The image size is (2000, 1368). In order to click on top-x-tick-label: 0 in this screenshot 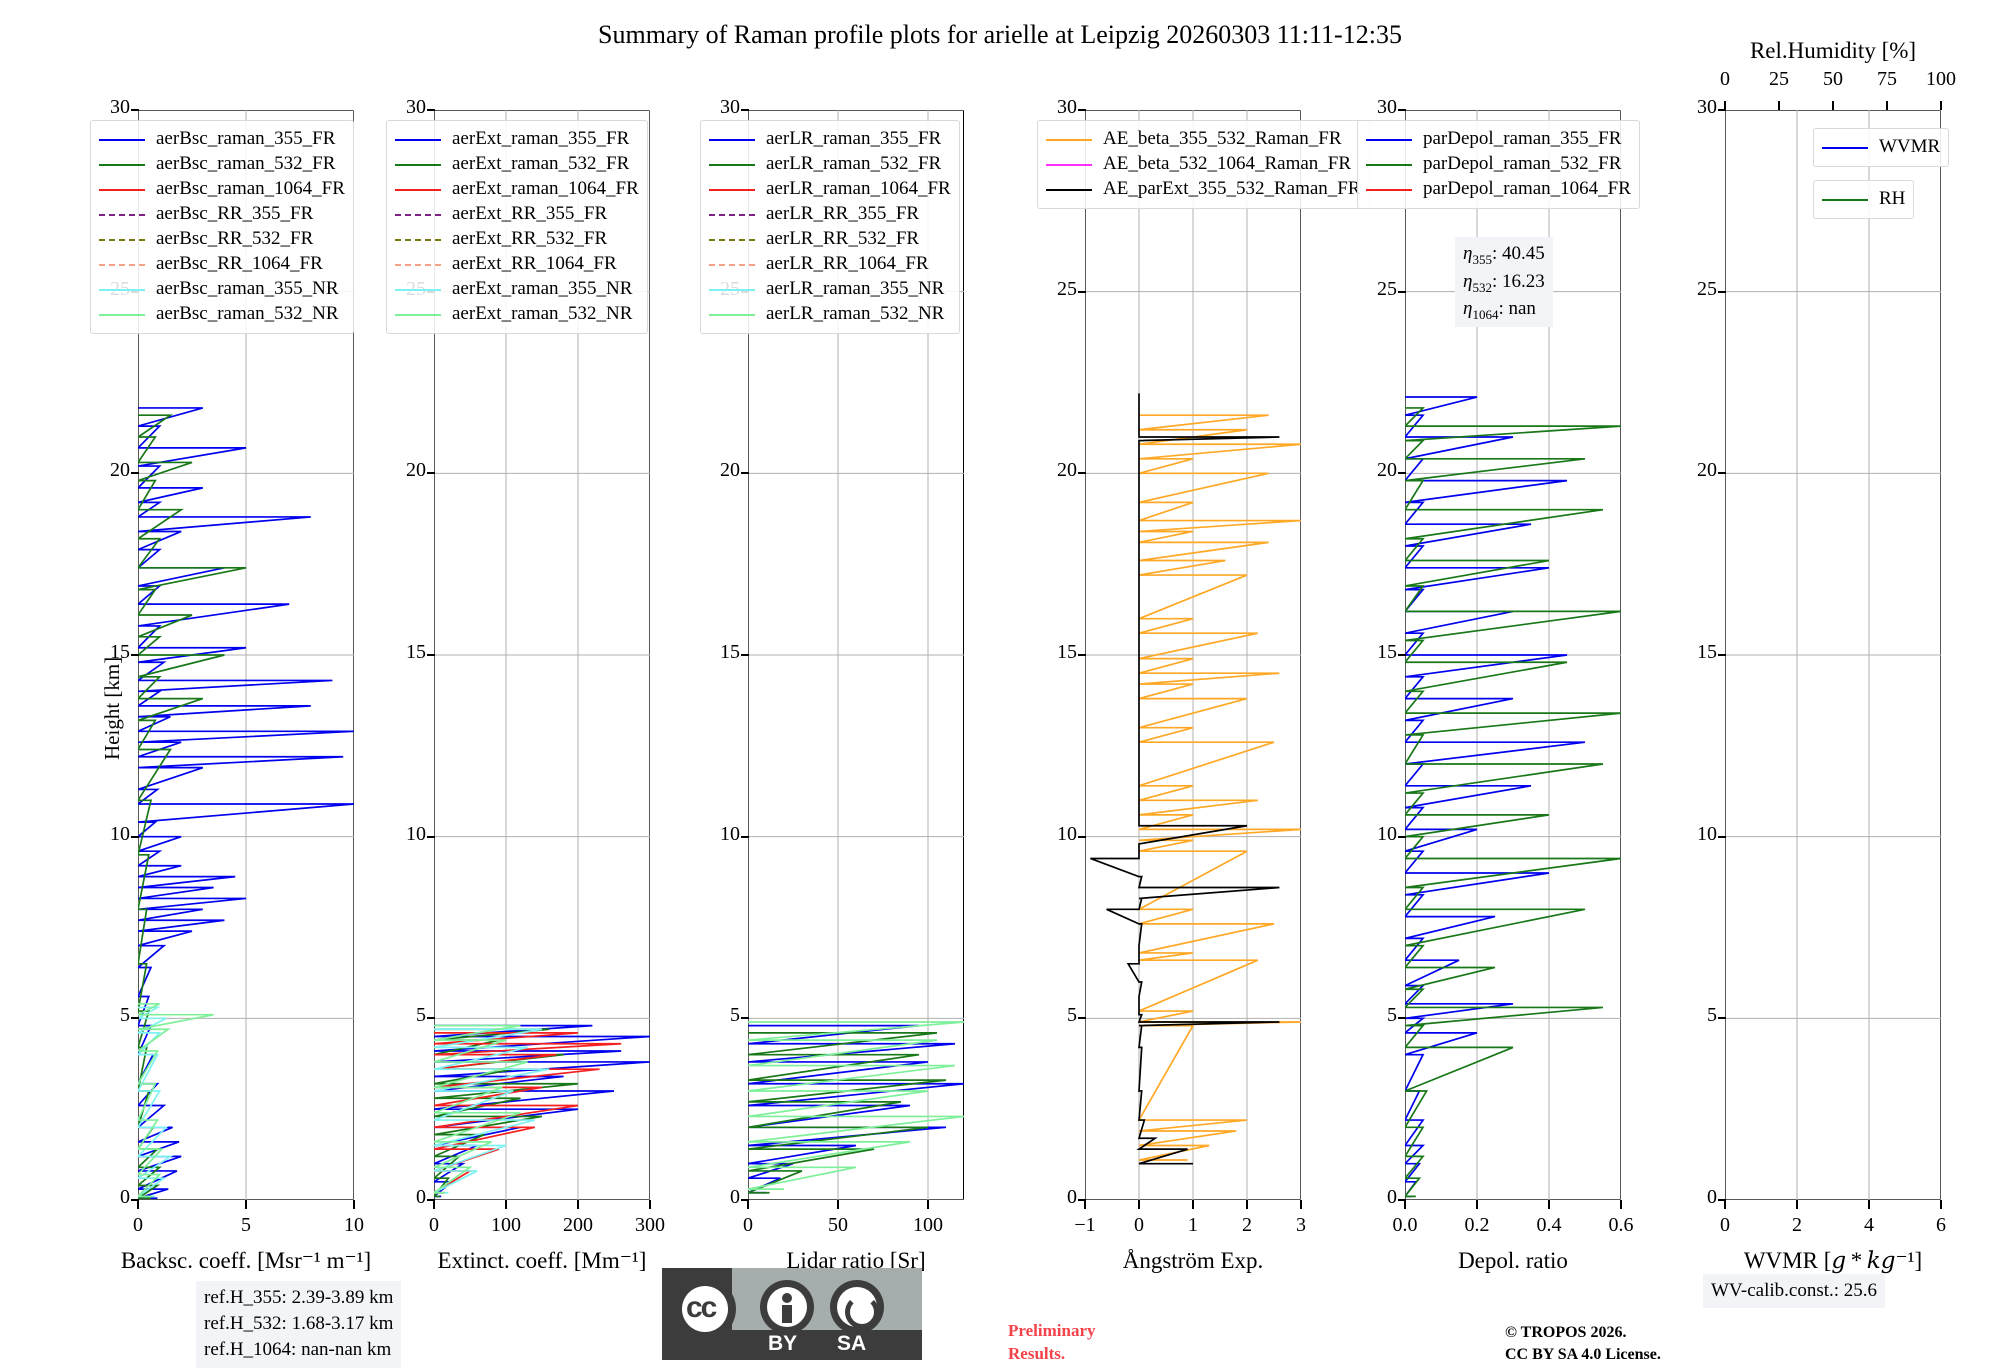, I will do `click(1725, 79)`.